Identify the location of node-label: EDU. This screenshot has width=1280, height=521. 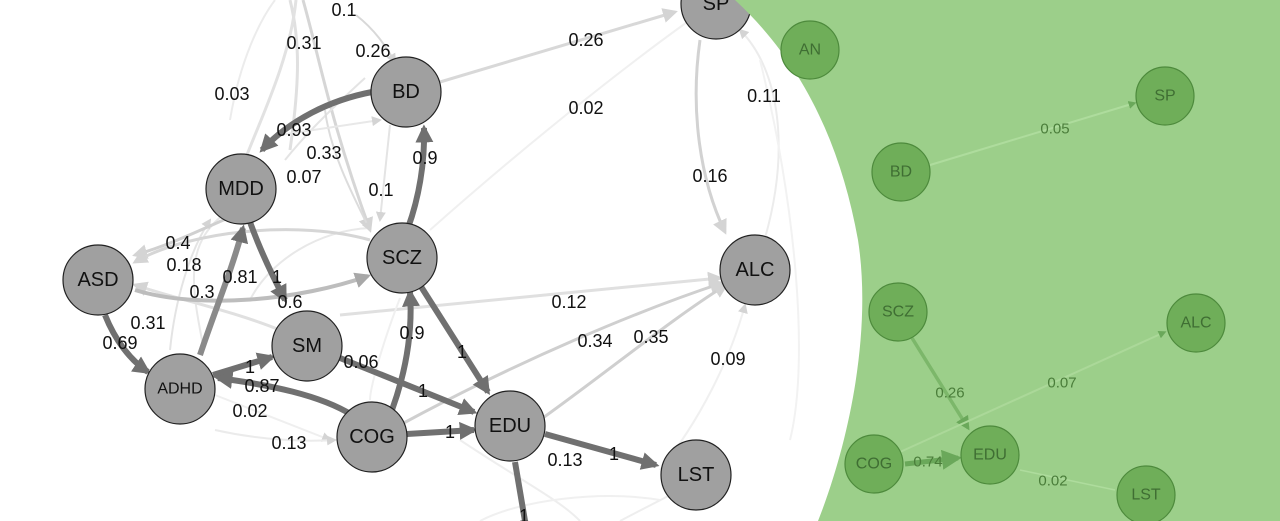
(510, 426).